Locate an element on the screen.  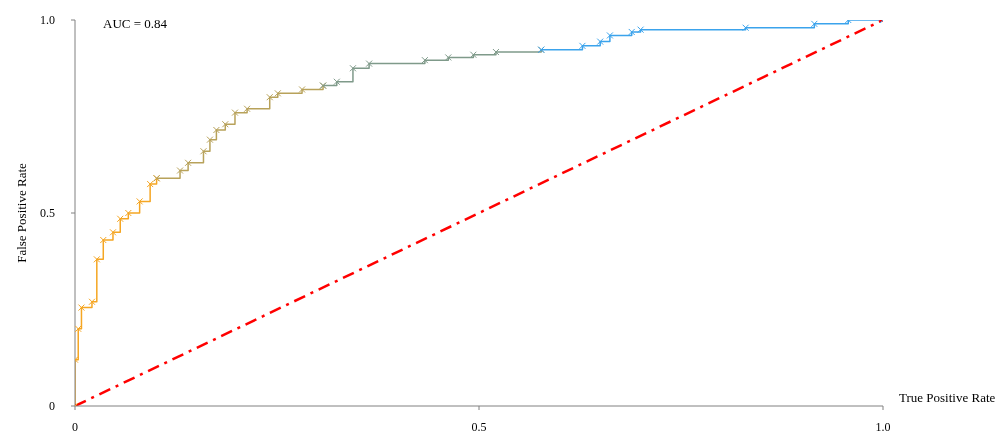
y-tick-label: 0.5 is located at coordinates (47, 213).